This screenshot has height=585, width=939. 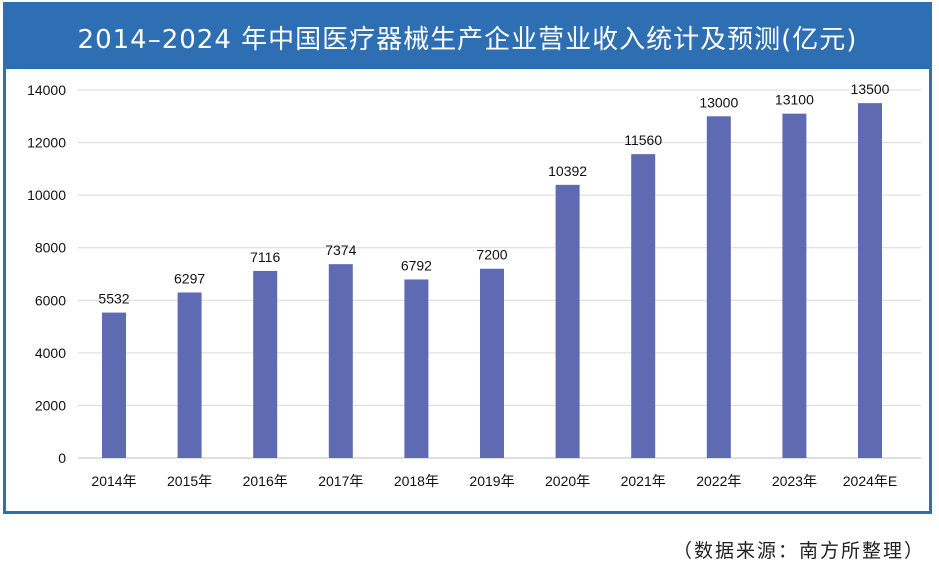 I want to click on x-tick-label: 2018年, so click(x=416, y=481).